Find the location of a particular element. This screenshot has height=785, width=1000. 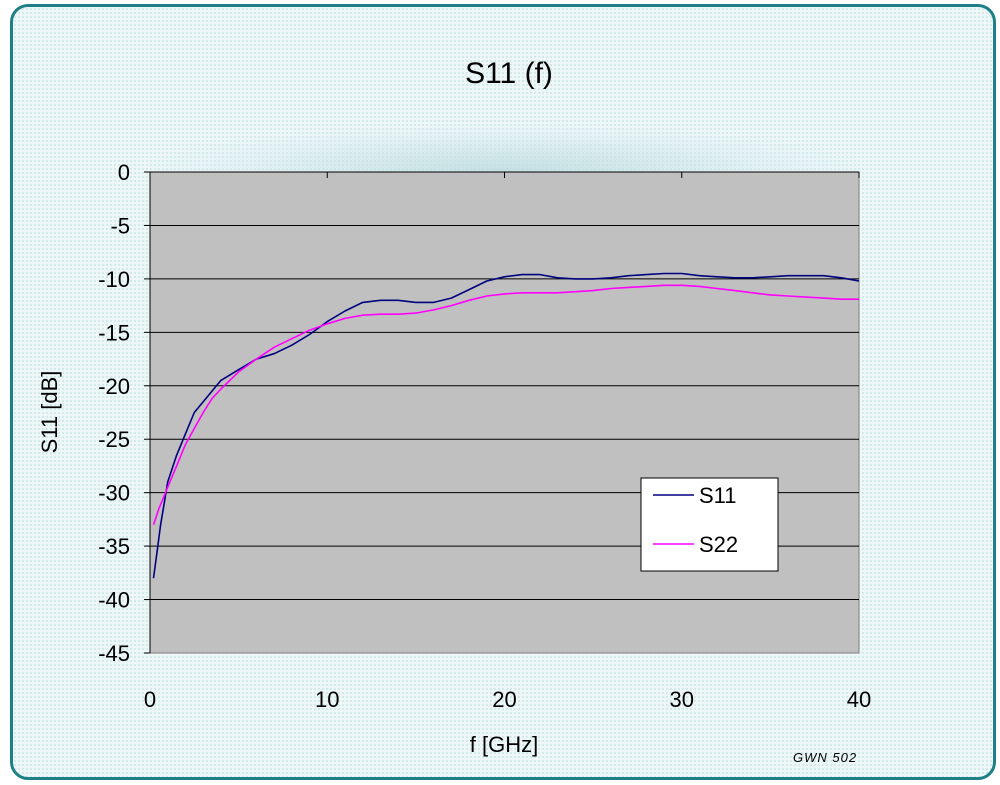

legend-box is located at coordinates (709, 524).